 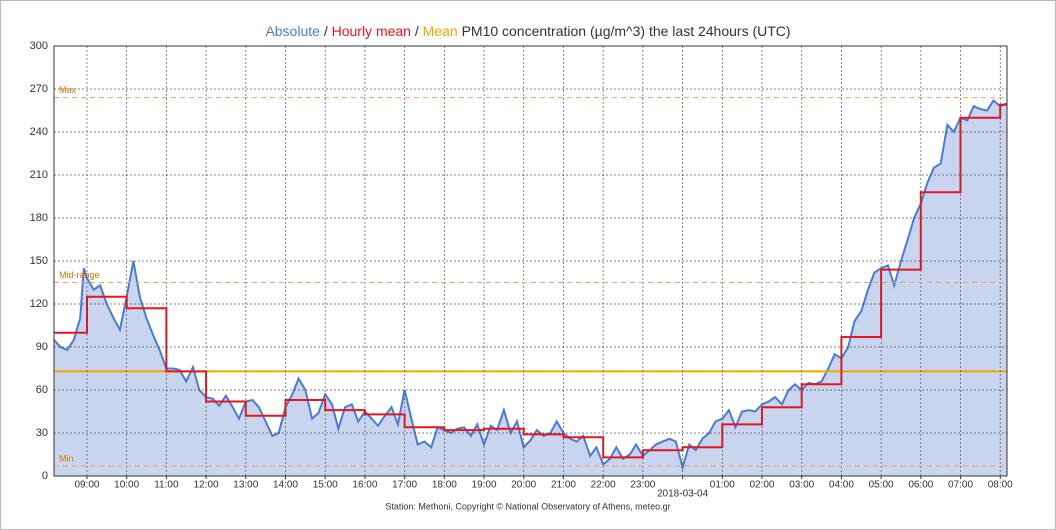 I want to click on y-tick-label: 90, so click(x=42, y=347).